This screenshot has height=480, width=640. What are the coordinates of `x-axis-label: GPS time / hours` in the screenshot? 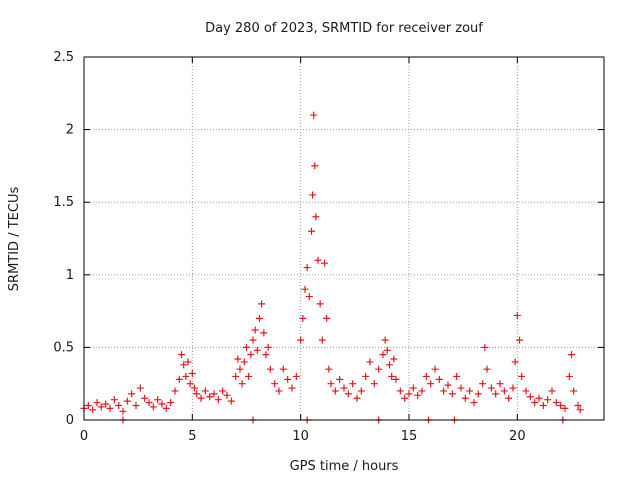 It's located at (344, 466).